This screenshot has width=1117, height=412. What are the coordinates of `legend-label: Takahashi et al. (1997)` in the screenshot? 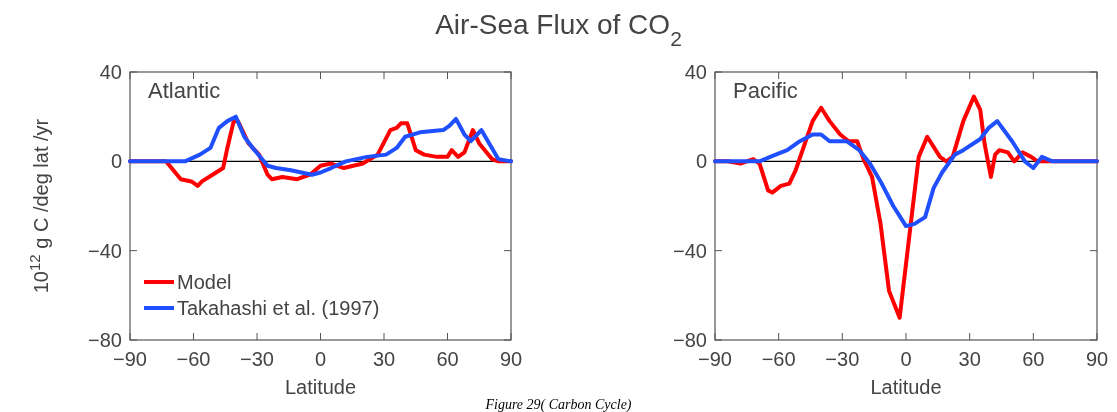 It's located at (278, 308).